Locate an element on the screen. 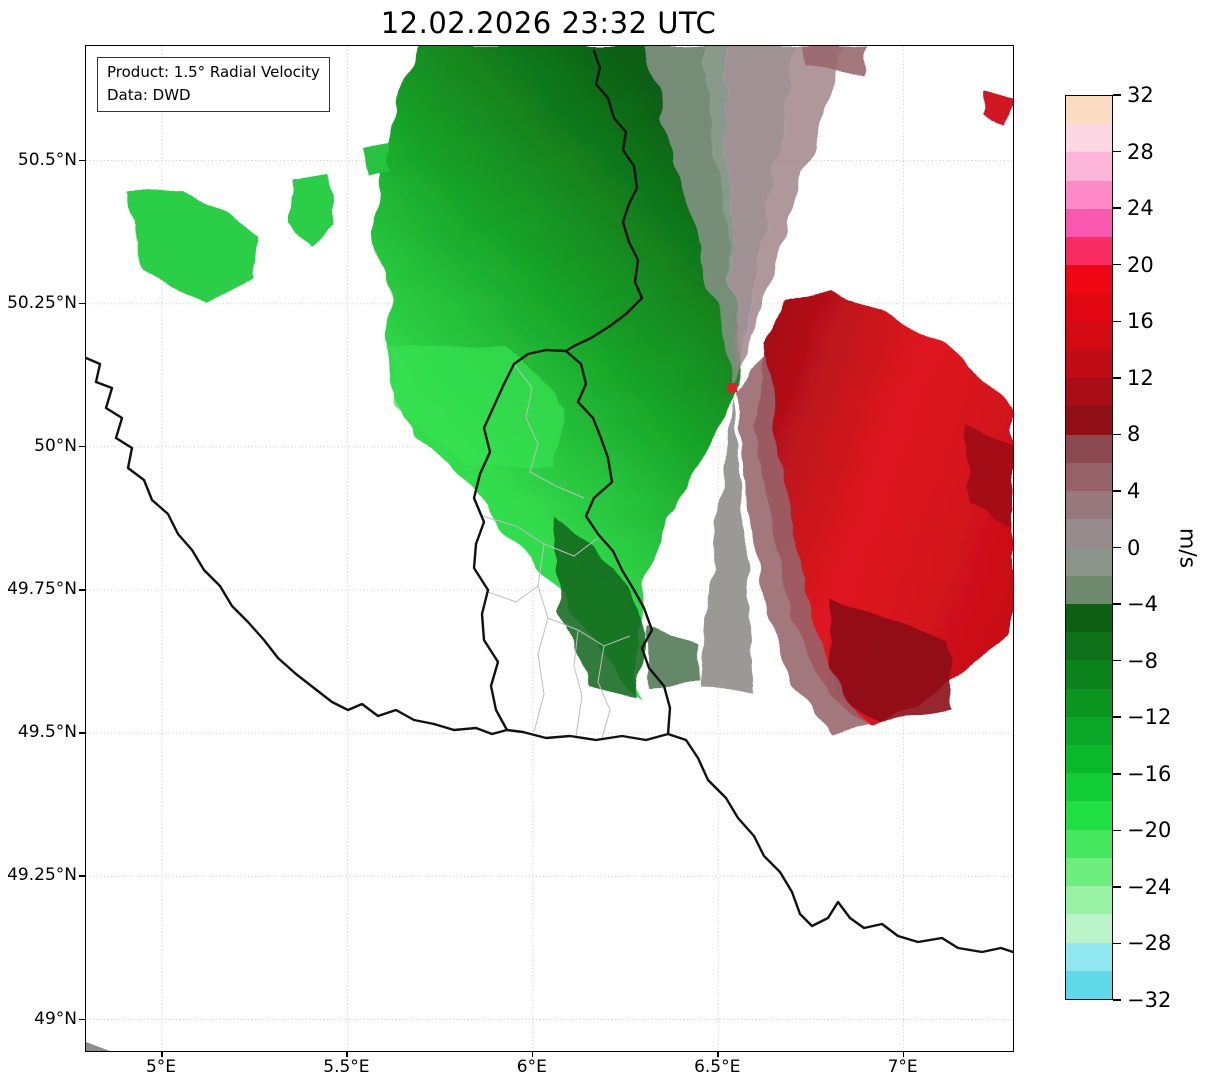 The width and height of the screenshot is (1225, 1081). velocity-gray-green-patch-south is located at coordinates (673, 657).